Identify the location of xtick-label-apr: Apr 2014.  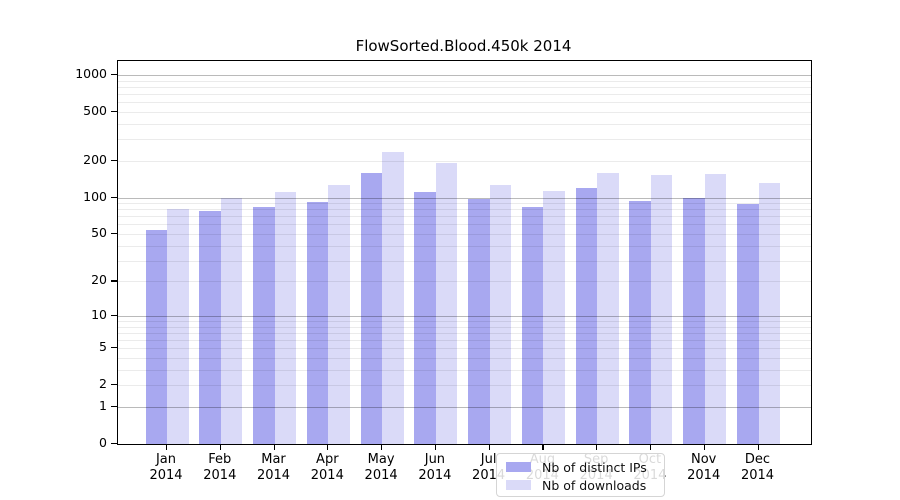
(327, 467).